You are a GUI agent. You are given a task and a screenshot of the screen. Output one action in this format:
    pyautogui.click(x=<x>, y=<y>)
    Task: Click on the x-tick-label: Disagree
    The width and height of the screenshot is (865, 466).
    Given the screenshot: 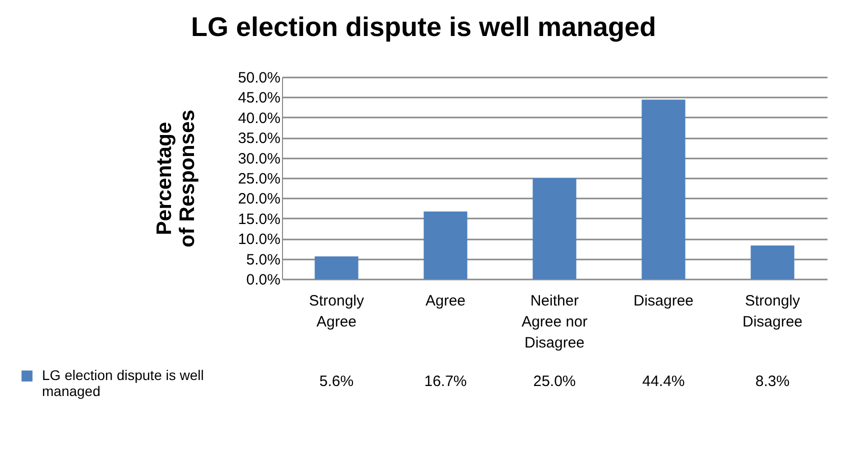 What is the action you would take?
    pyautogui.click(x=663, y=301)
    